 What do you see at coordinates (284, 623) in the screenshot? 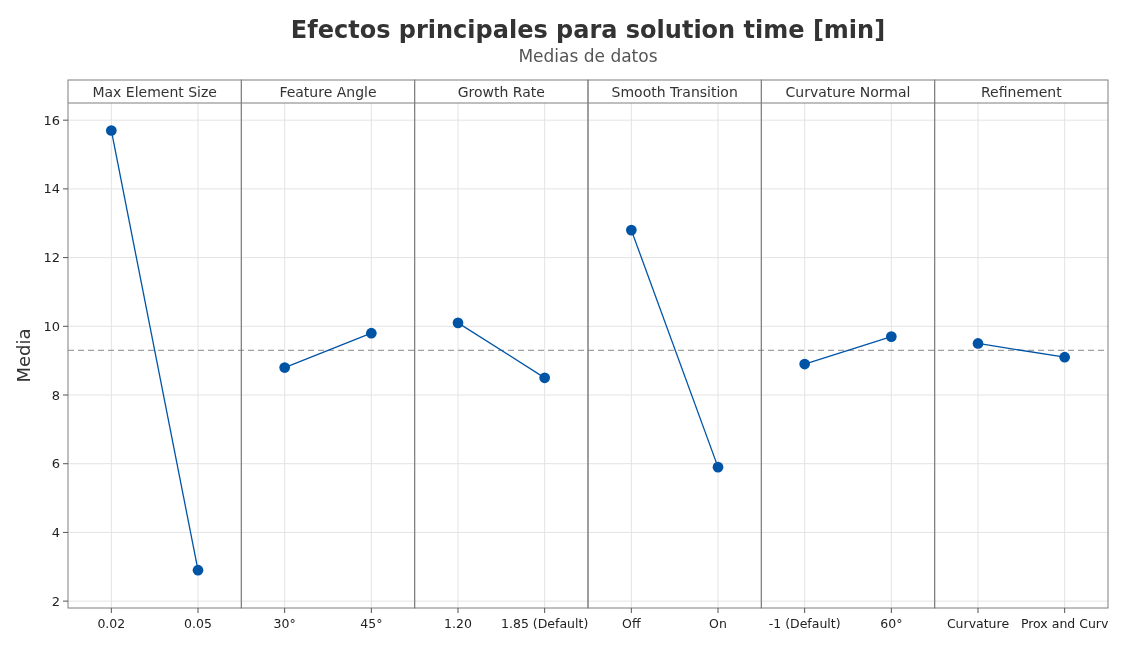
I see `x-tick-label: 30°` at bounding box center [284, 623].